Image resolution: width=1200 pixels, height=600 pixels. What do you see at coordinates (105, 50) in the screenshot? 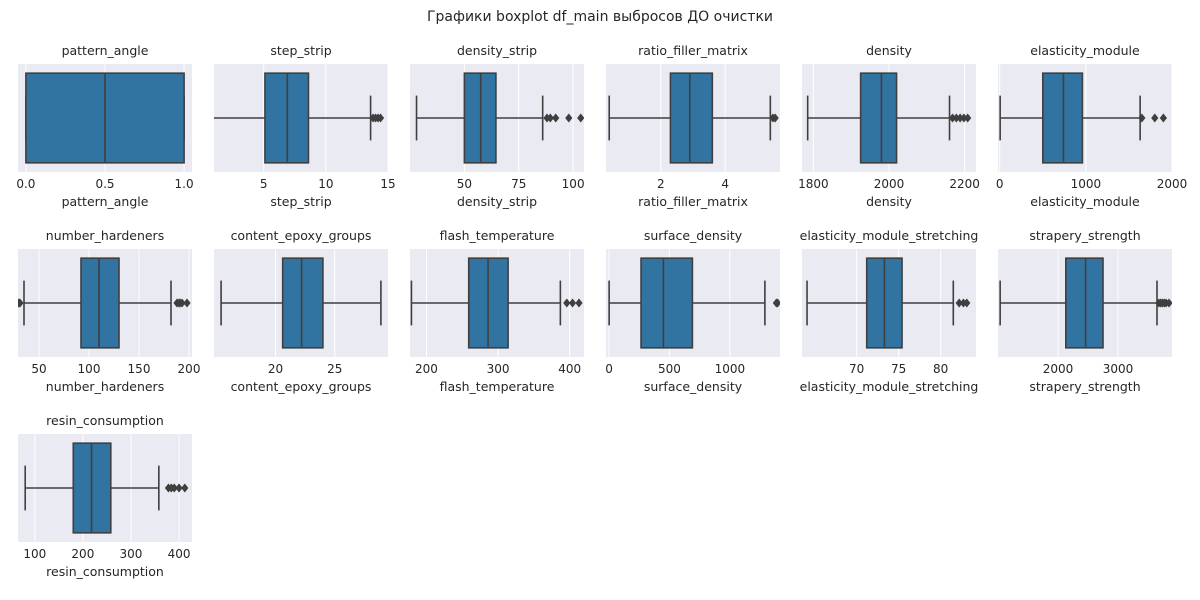
I see `subplot-title: pattern_angle` at bounding box center [105, 50].